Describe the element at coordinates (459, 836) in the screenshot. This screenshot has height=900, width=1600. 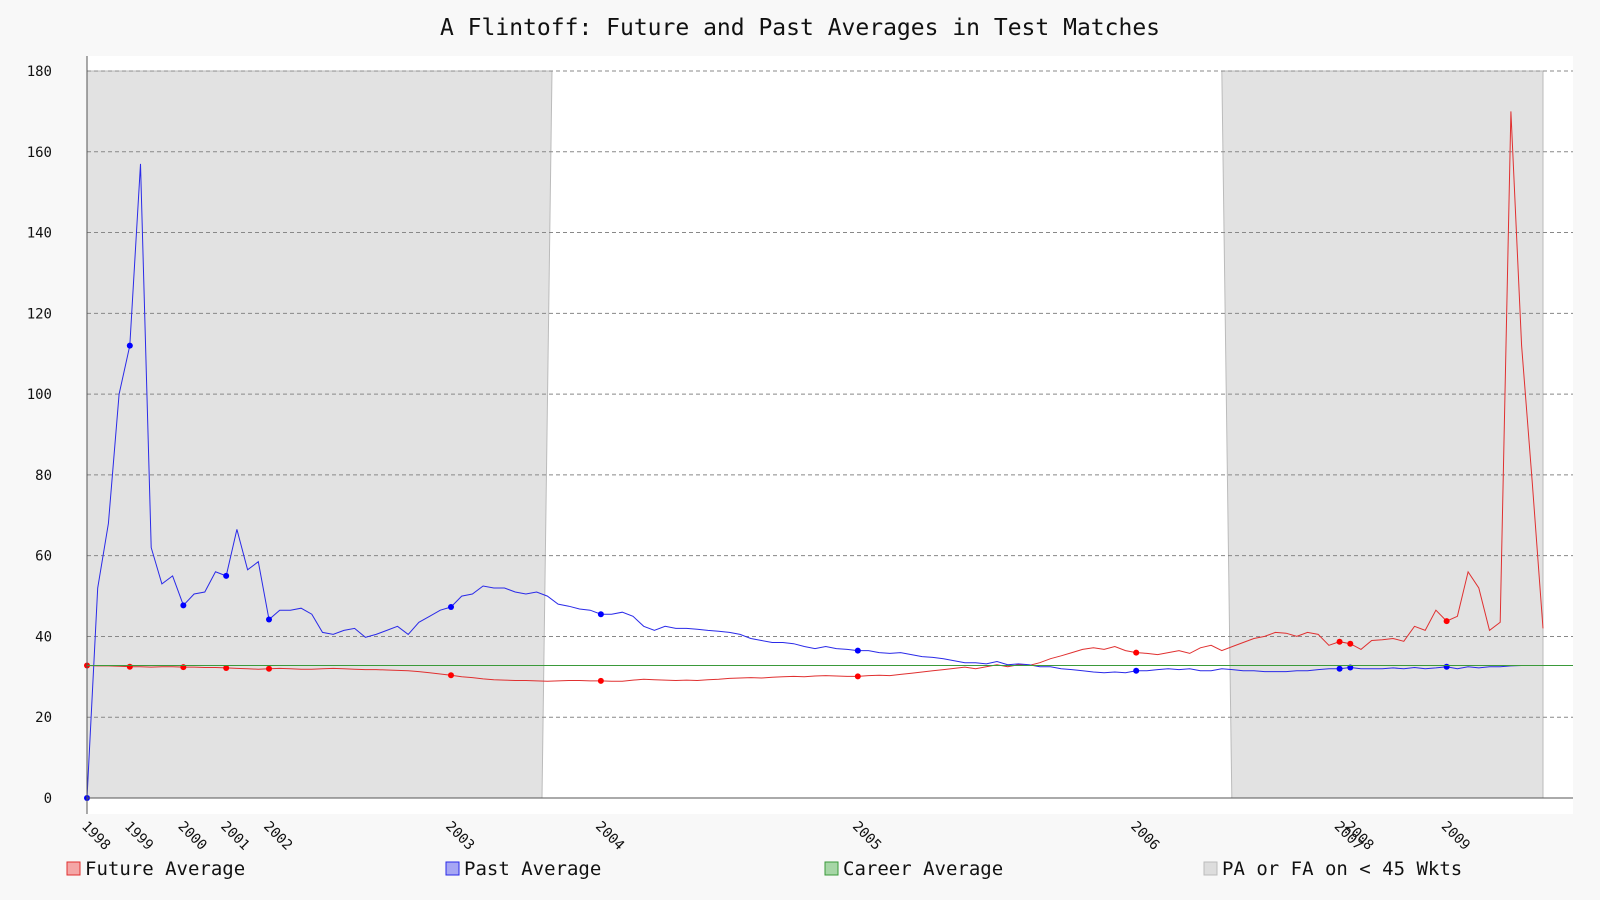
I see `x-tick-label: 2003` at that location.